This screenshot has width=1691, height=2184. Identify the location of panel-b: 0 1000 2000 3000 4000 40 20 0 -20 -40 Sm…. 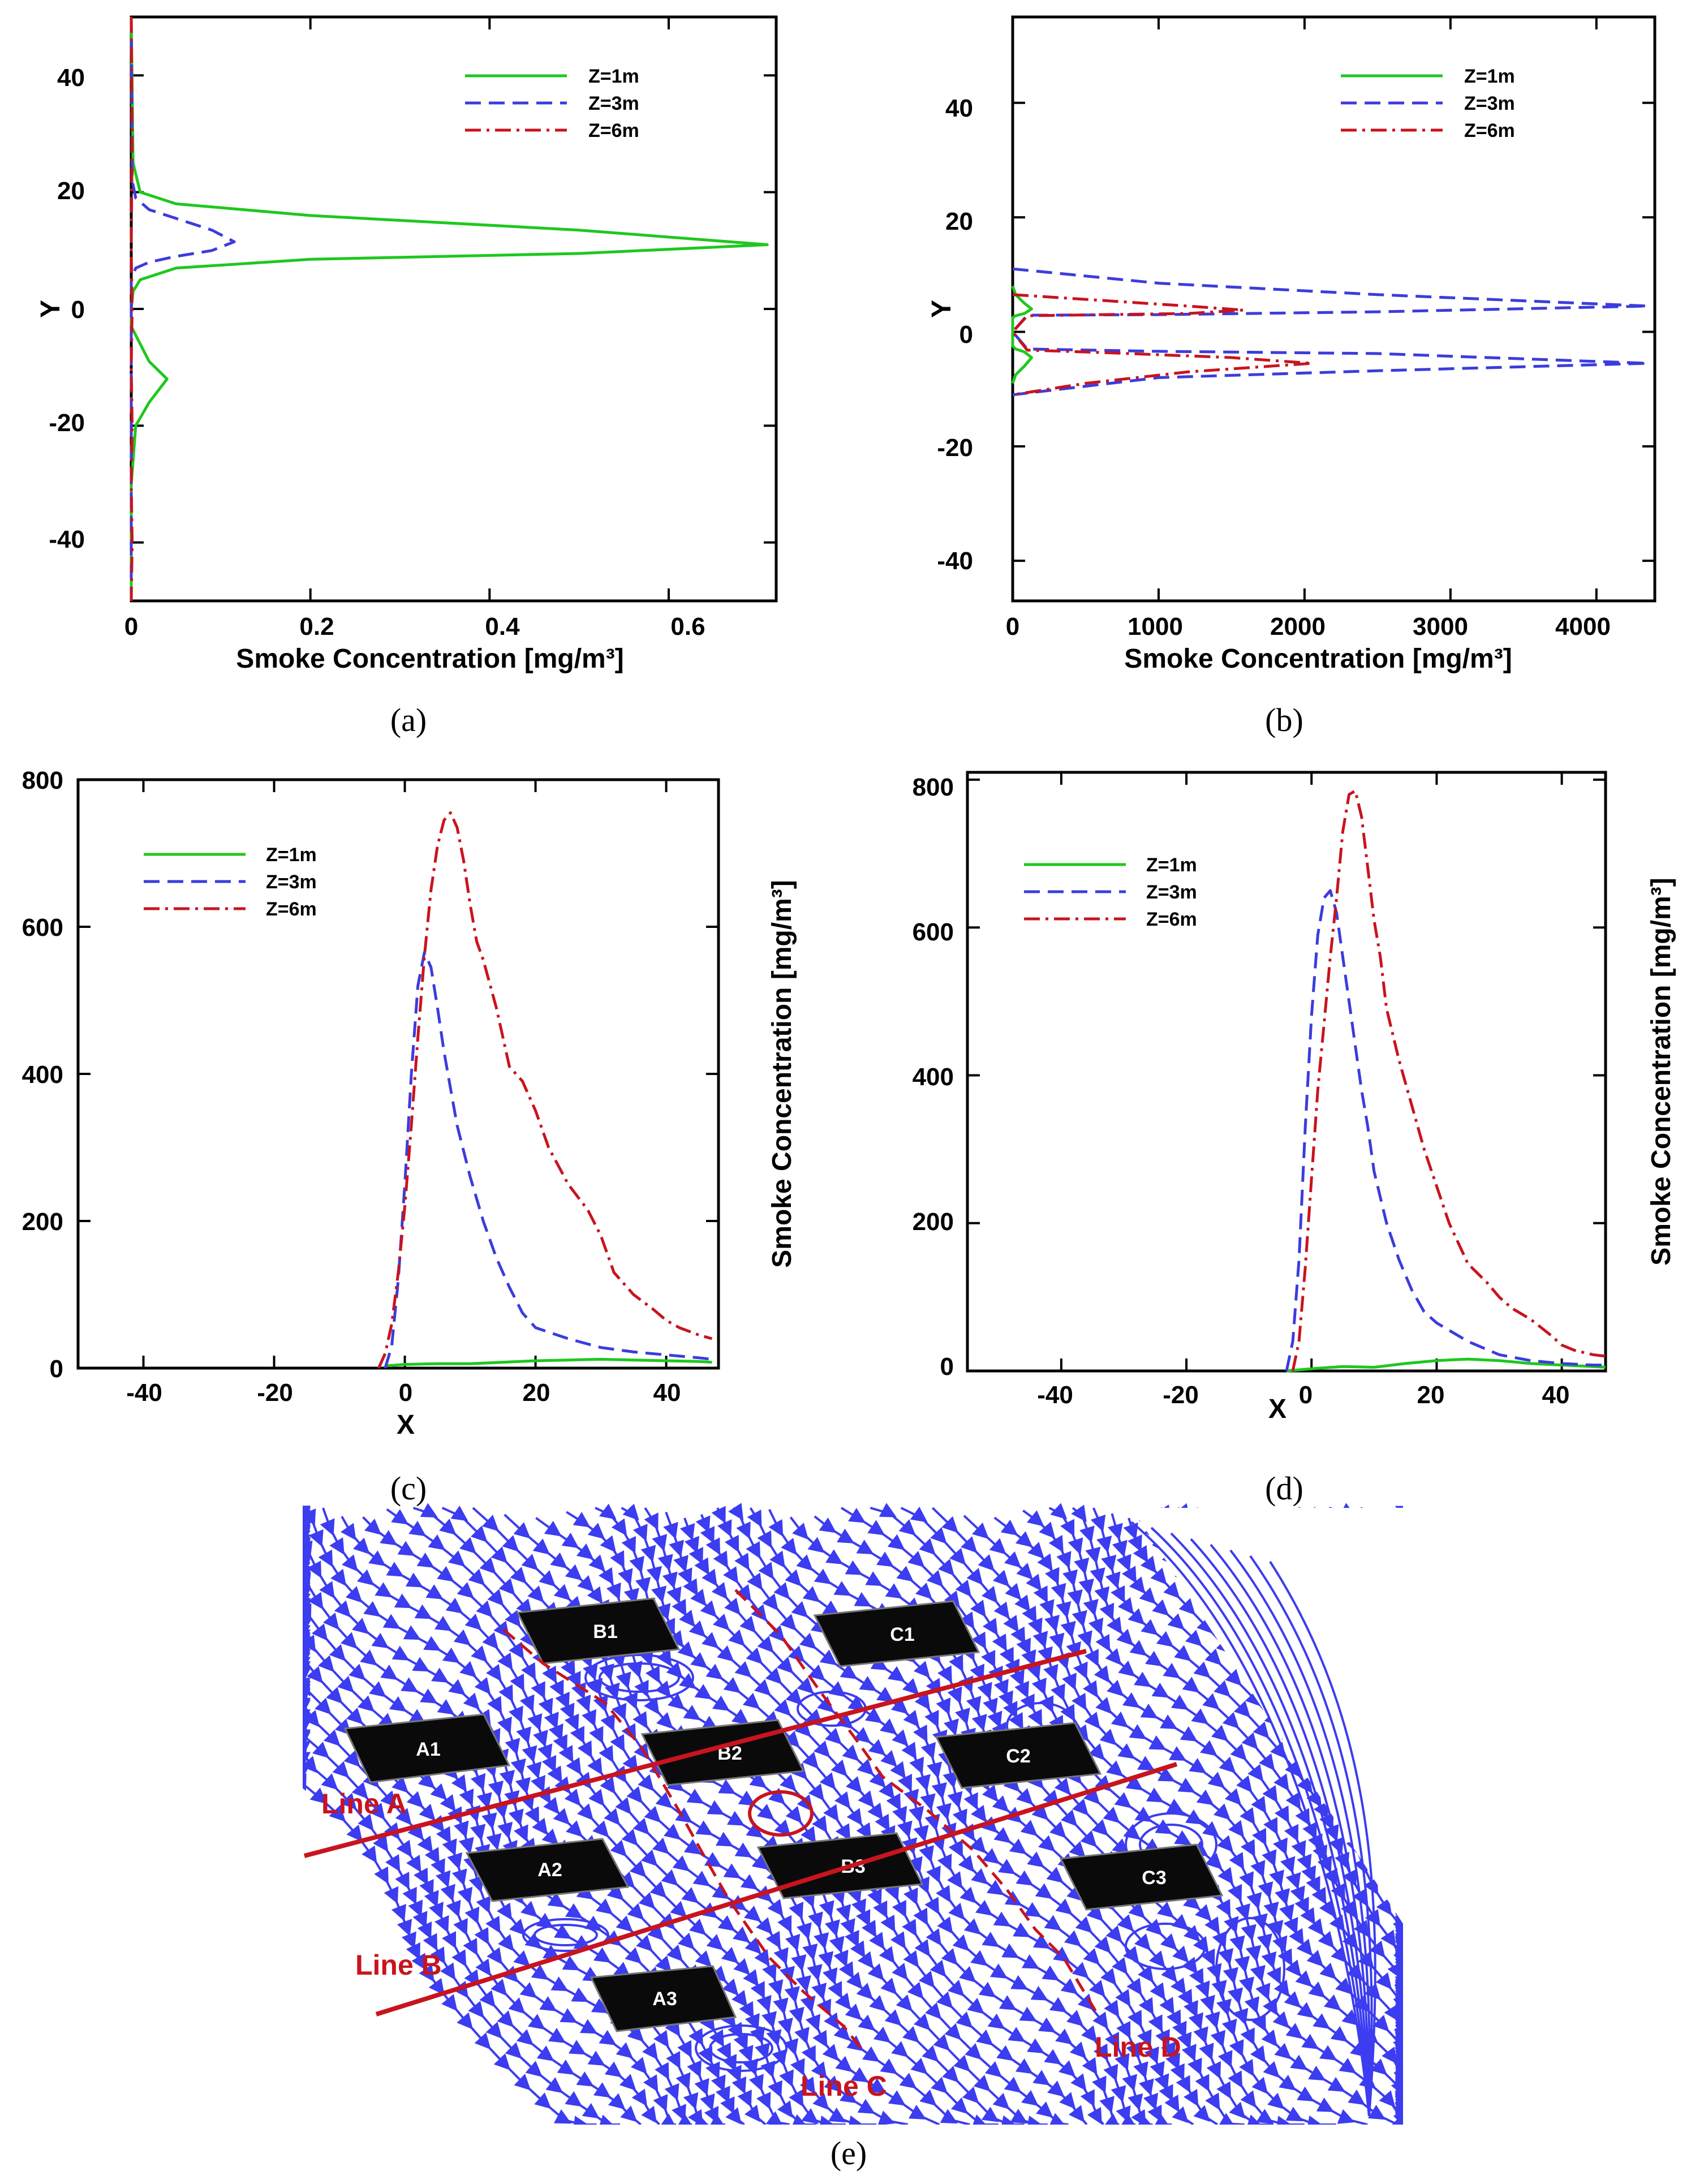
(1291, 376).